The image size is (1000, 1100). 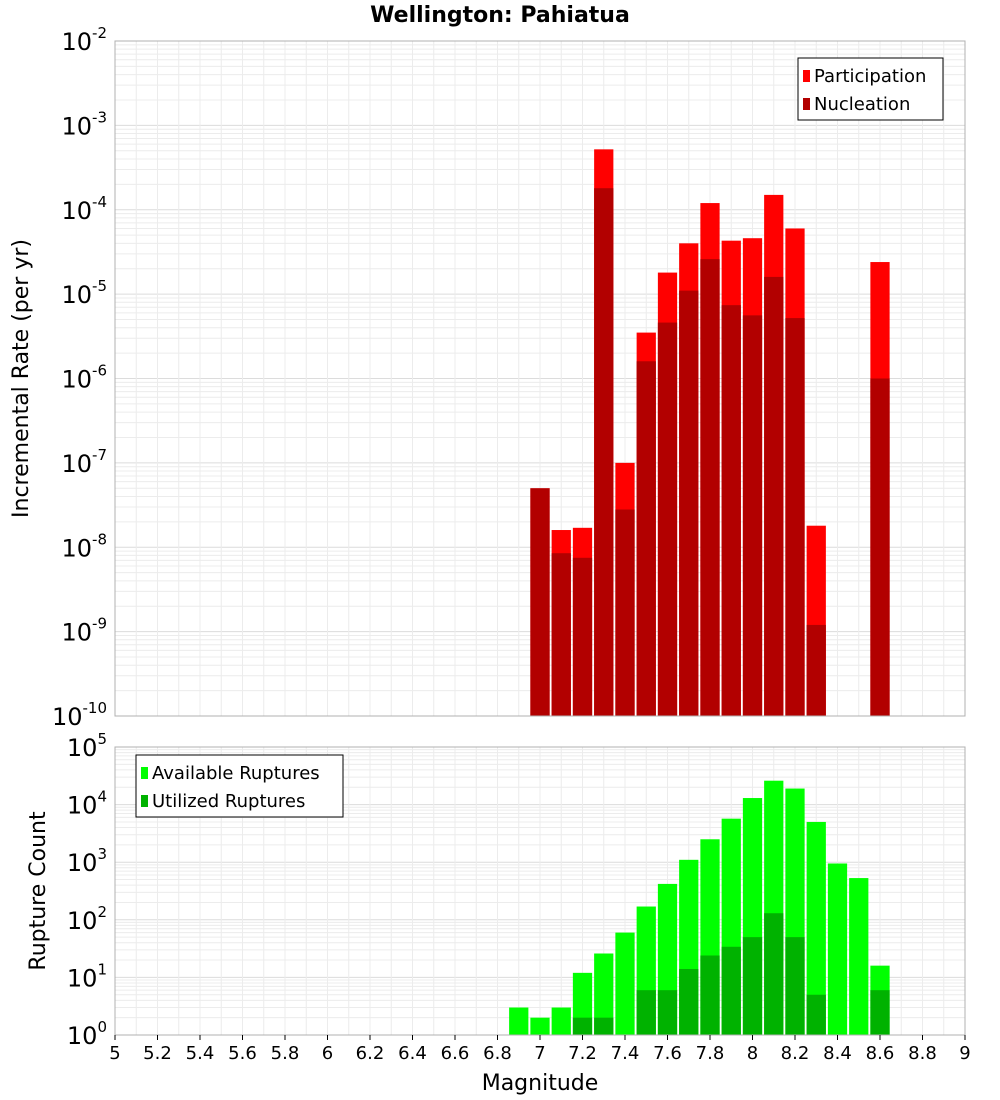 I want to click on x-tick-label: 7.6, so click(x=667, y=1053).